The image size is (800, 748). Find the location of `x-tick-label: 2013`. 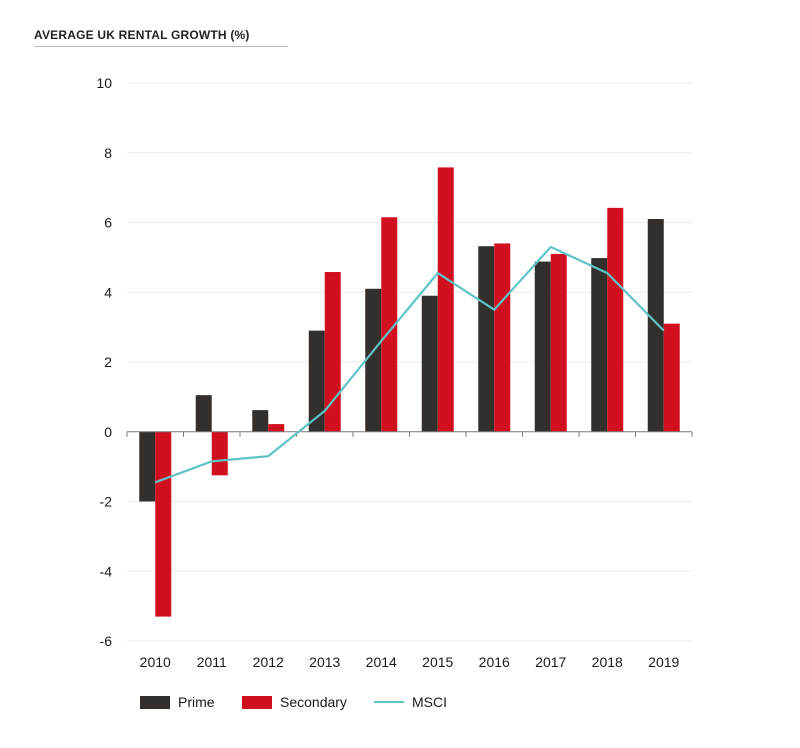

x-tick-label: 2013 is located at coordinates (324, 662).